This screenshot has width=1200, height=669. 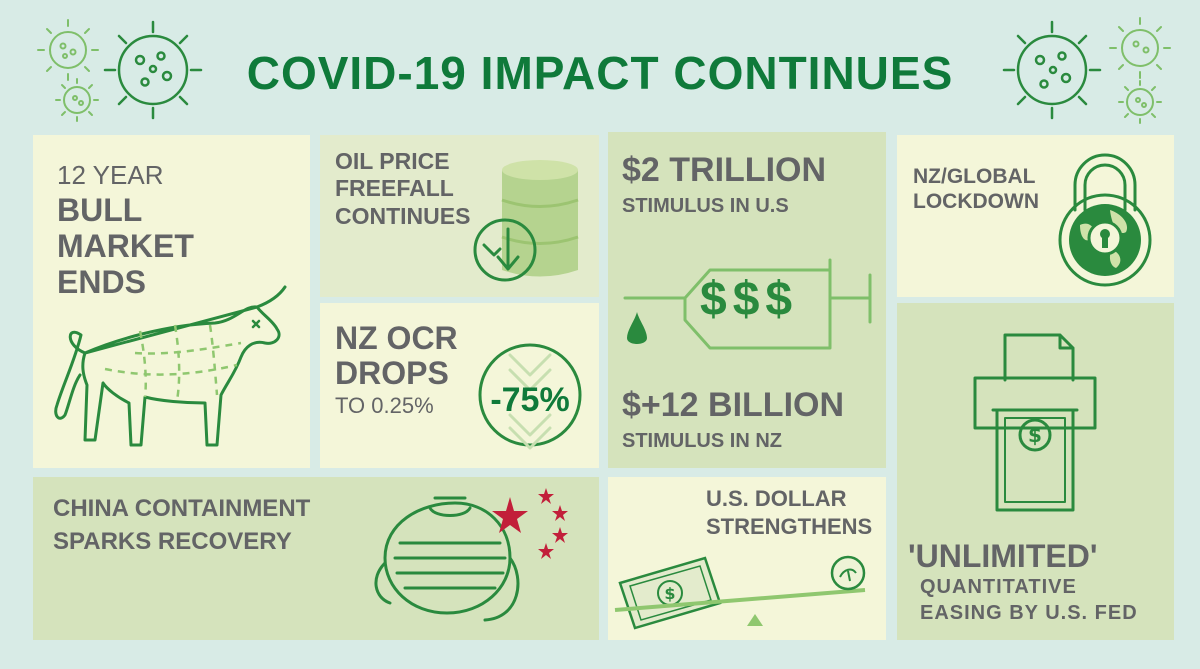 I want to click on down-arrow-icon, so click(x=505, y=250).